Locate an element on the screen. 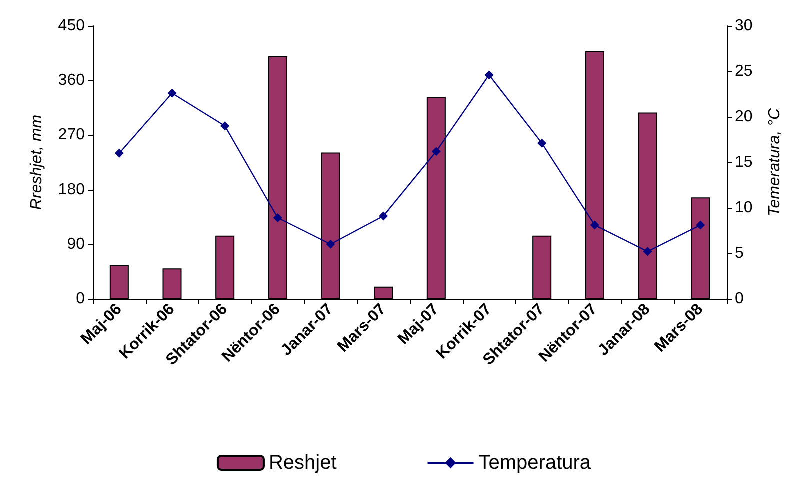  y2-tick-label: 30 is located at coordinates (744, 26).